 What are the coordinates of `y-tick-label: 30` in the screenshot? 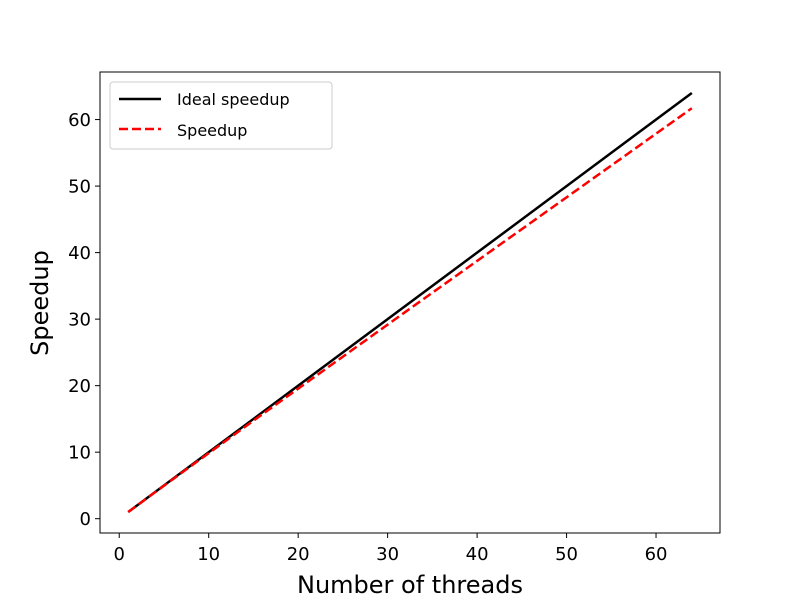 It's located at (79, 320).